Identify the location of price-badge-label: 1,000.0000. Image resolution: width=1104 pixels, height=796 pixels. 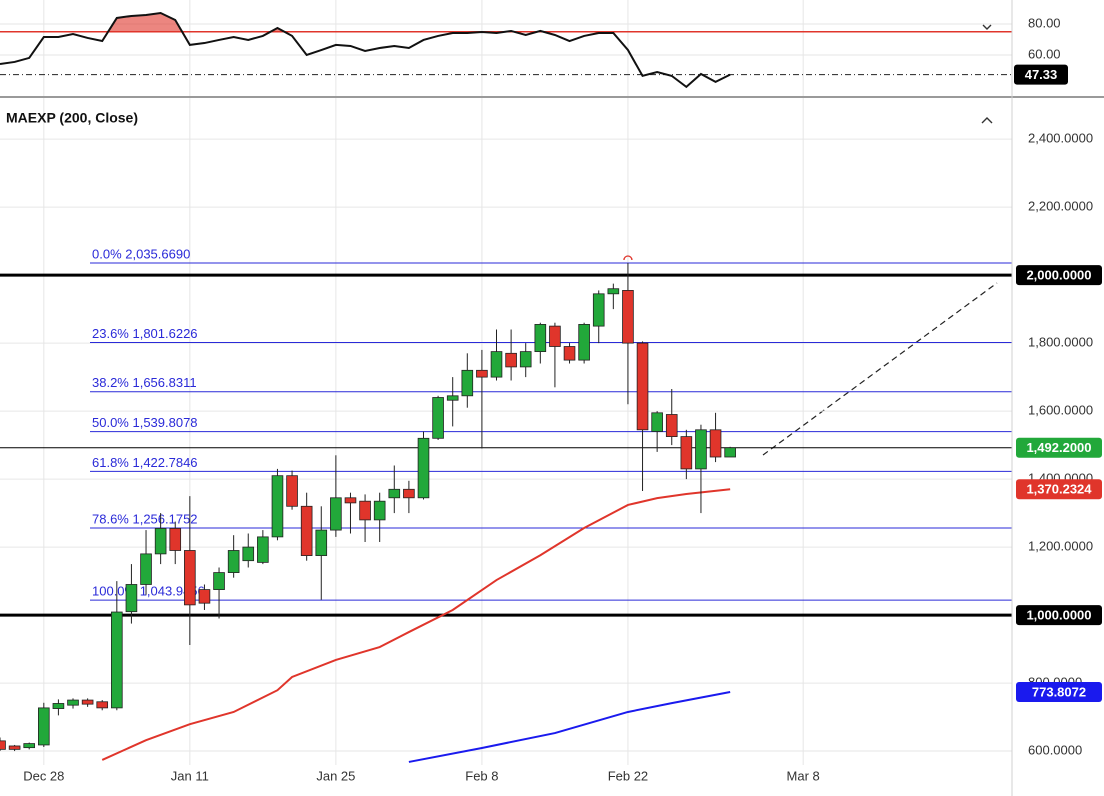
(1058, 615).